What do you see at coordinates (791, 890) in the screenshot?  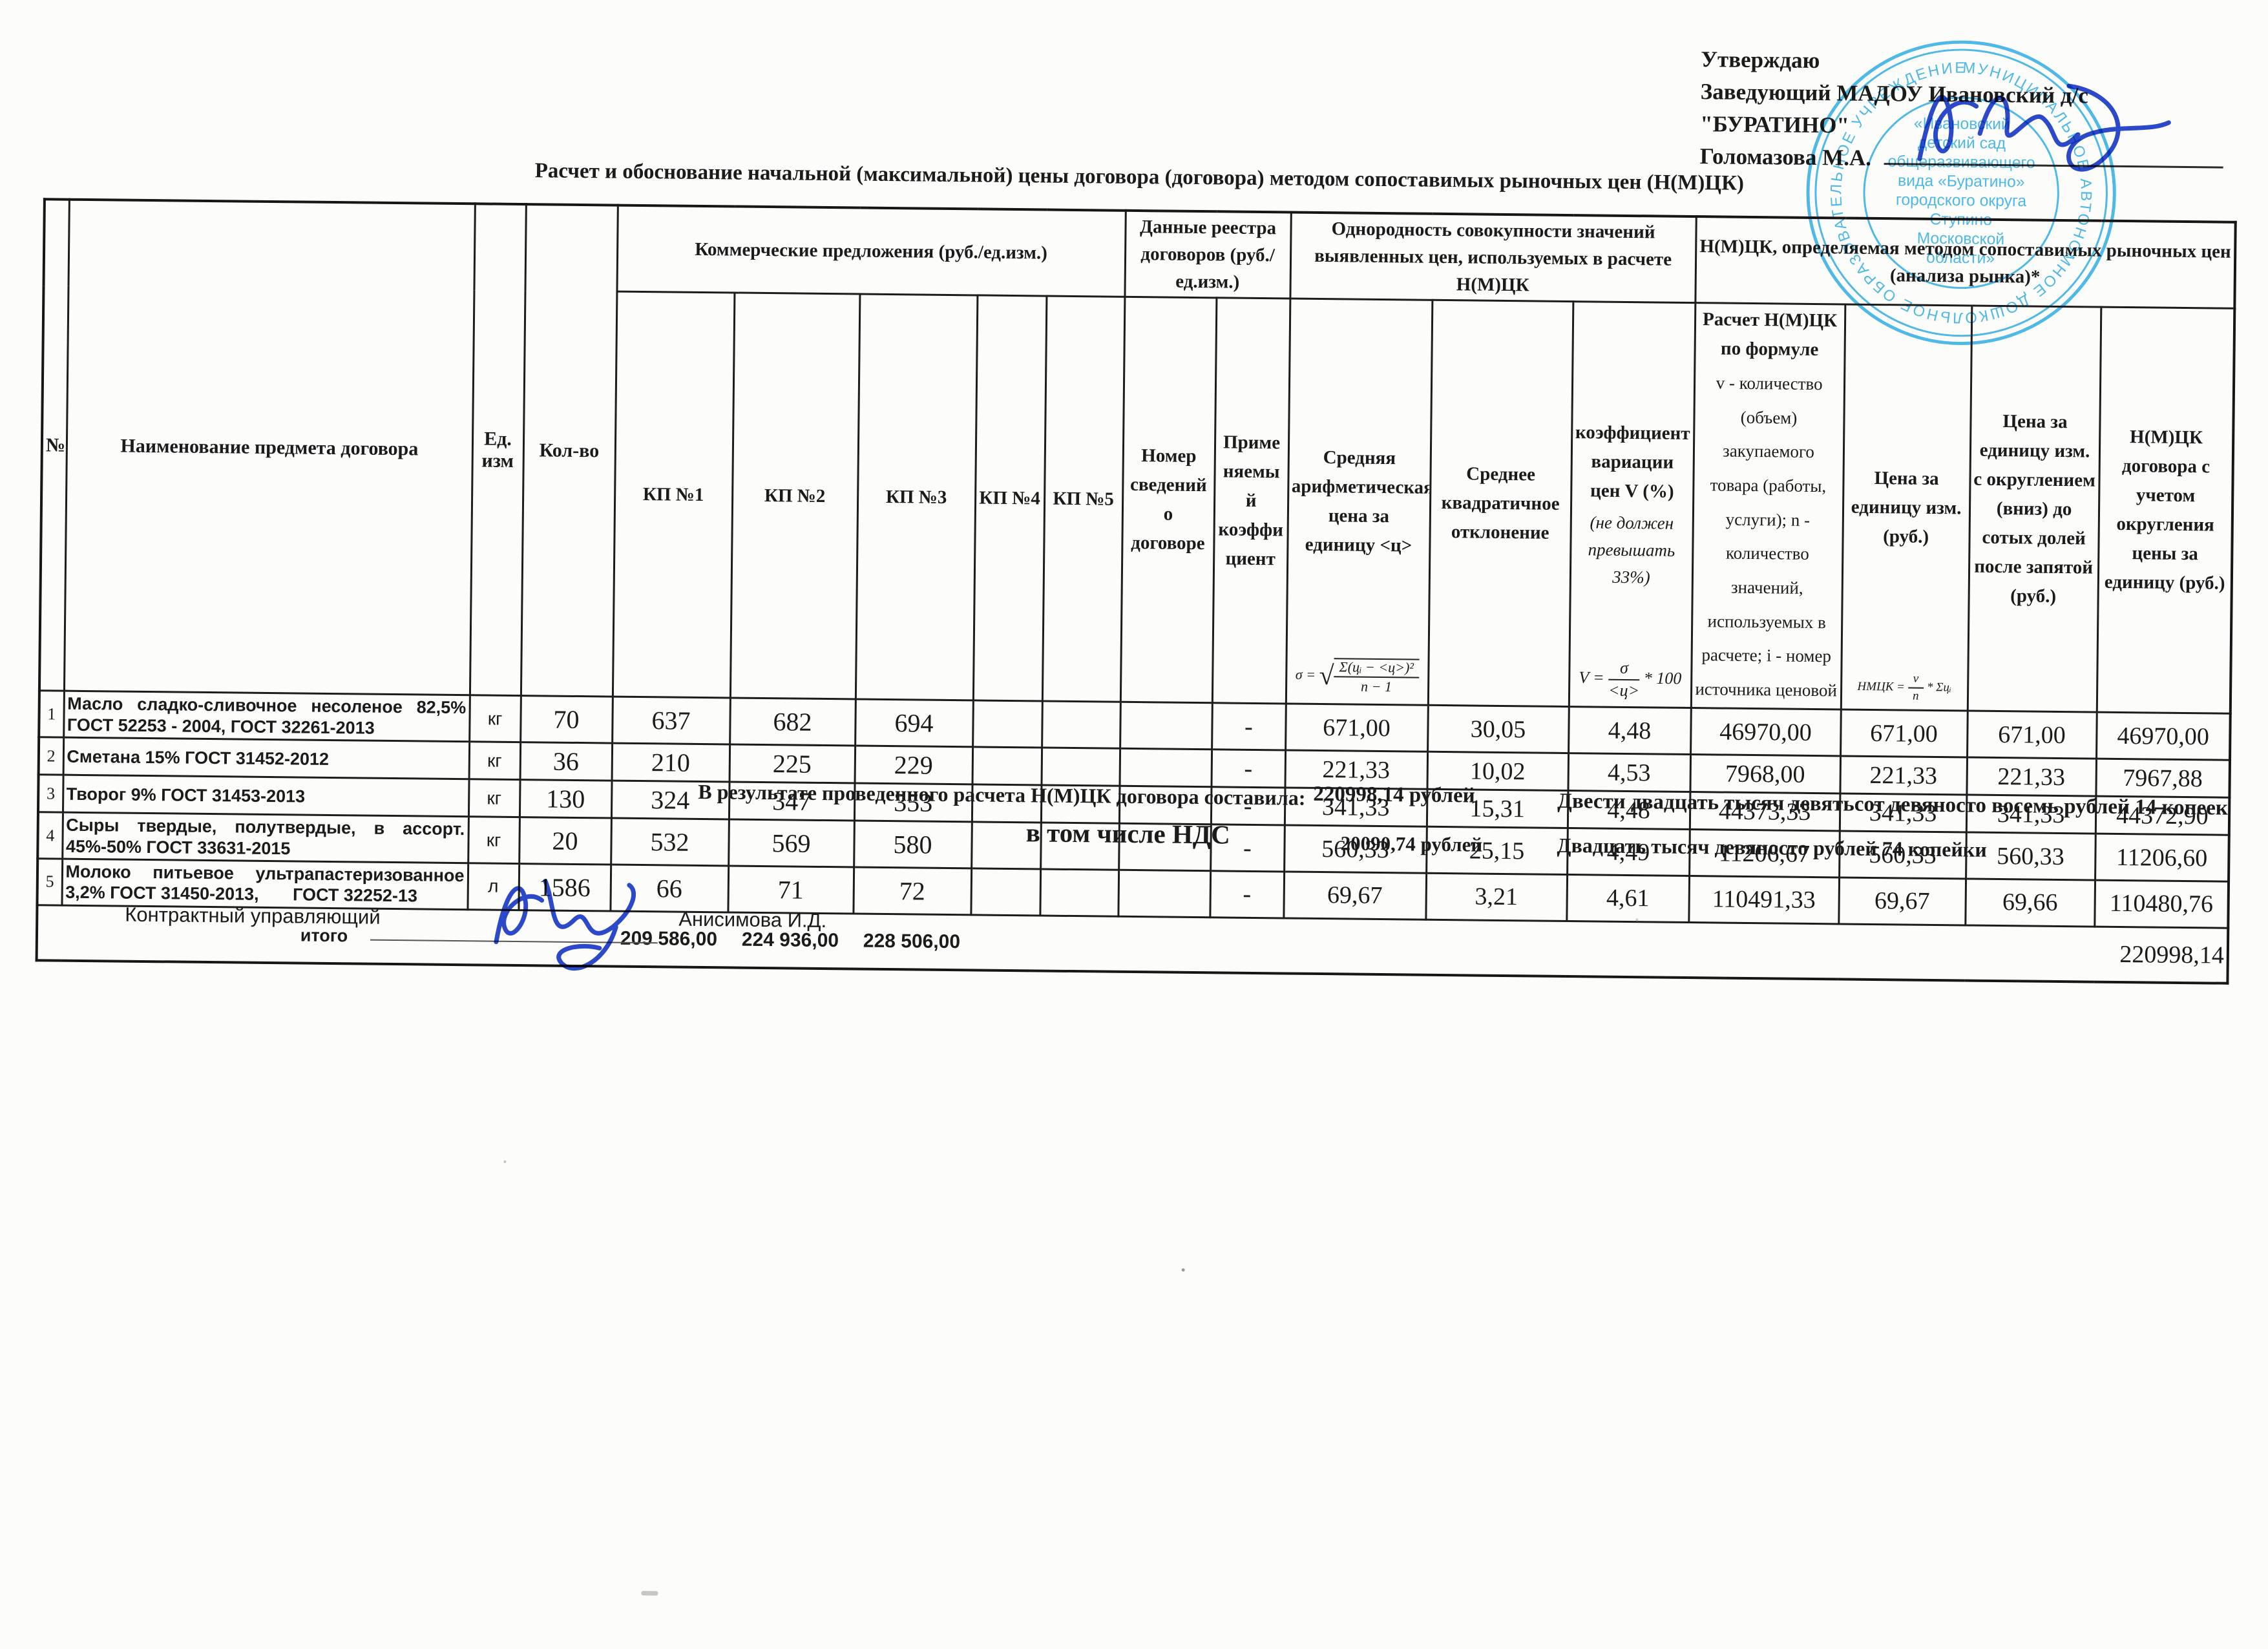 I see `item-kp2: 71` at bounding box center [791, 890].